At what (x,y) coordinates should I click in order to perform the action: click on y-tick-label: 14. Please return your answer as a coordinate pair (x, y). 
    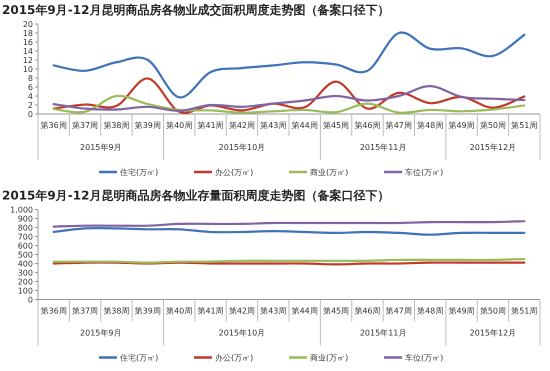
    Looking at the image, I should click on (27, 51).